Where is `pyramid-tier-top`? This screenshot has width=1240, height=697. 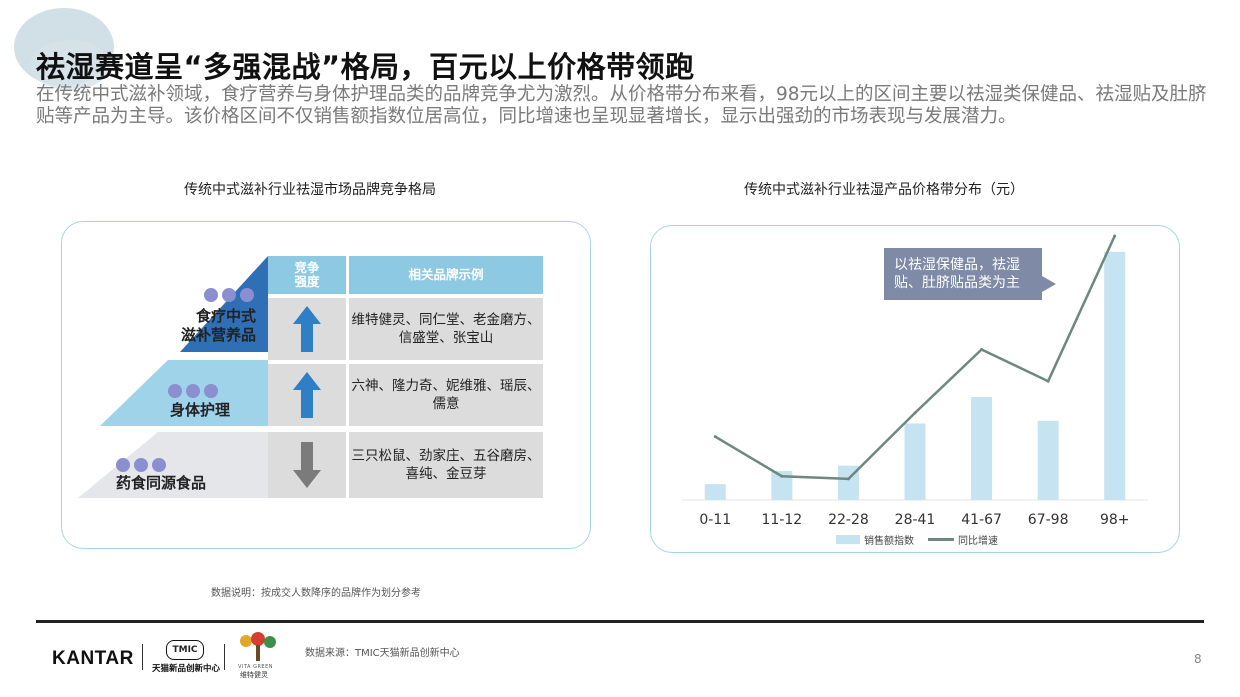 pyramid-tier-top is located at coordinates (224, 304).